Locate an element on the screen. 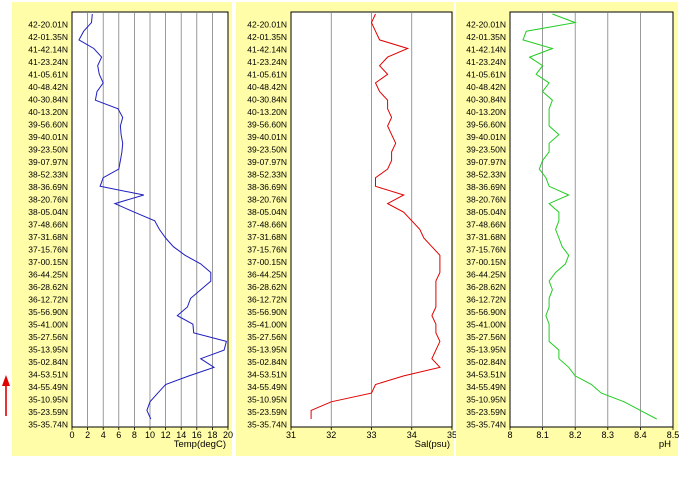 Image resolution: width=683 pixels, height=487 pixels. x-tick-label: 8.5 is located at coordinates (673, 435).